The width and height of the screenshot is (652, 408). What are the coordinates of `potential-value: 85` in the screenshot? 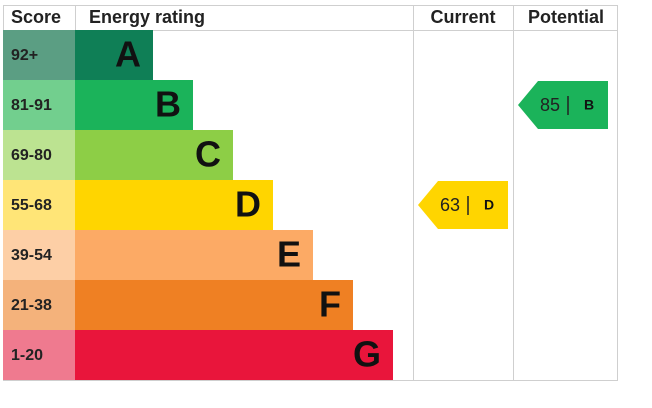 It's located at (550, 105).